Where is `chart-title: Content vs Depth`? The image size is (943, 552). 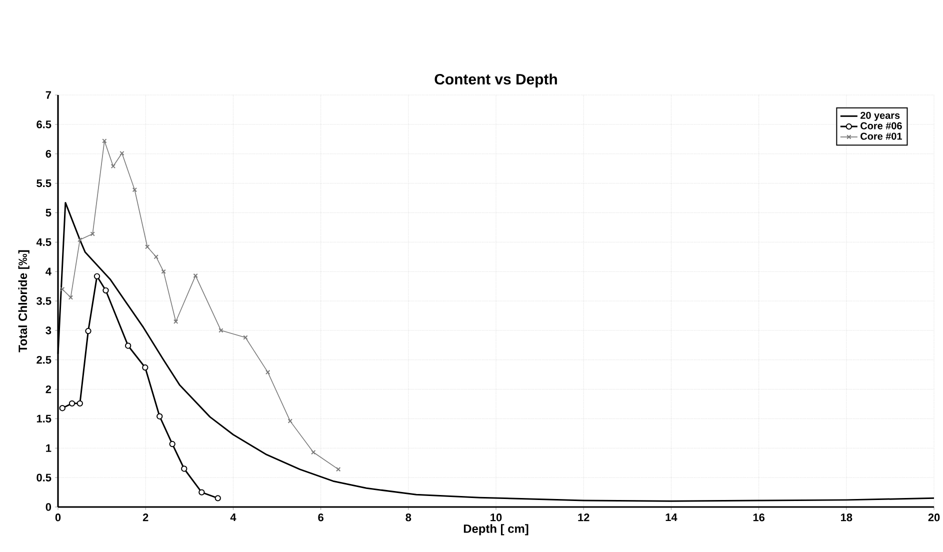 chart-title: Content vs Depth is located at coordinates (495, 81).